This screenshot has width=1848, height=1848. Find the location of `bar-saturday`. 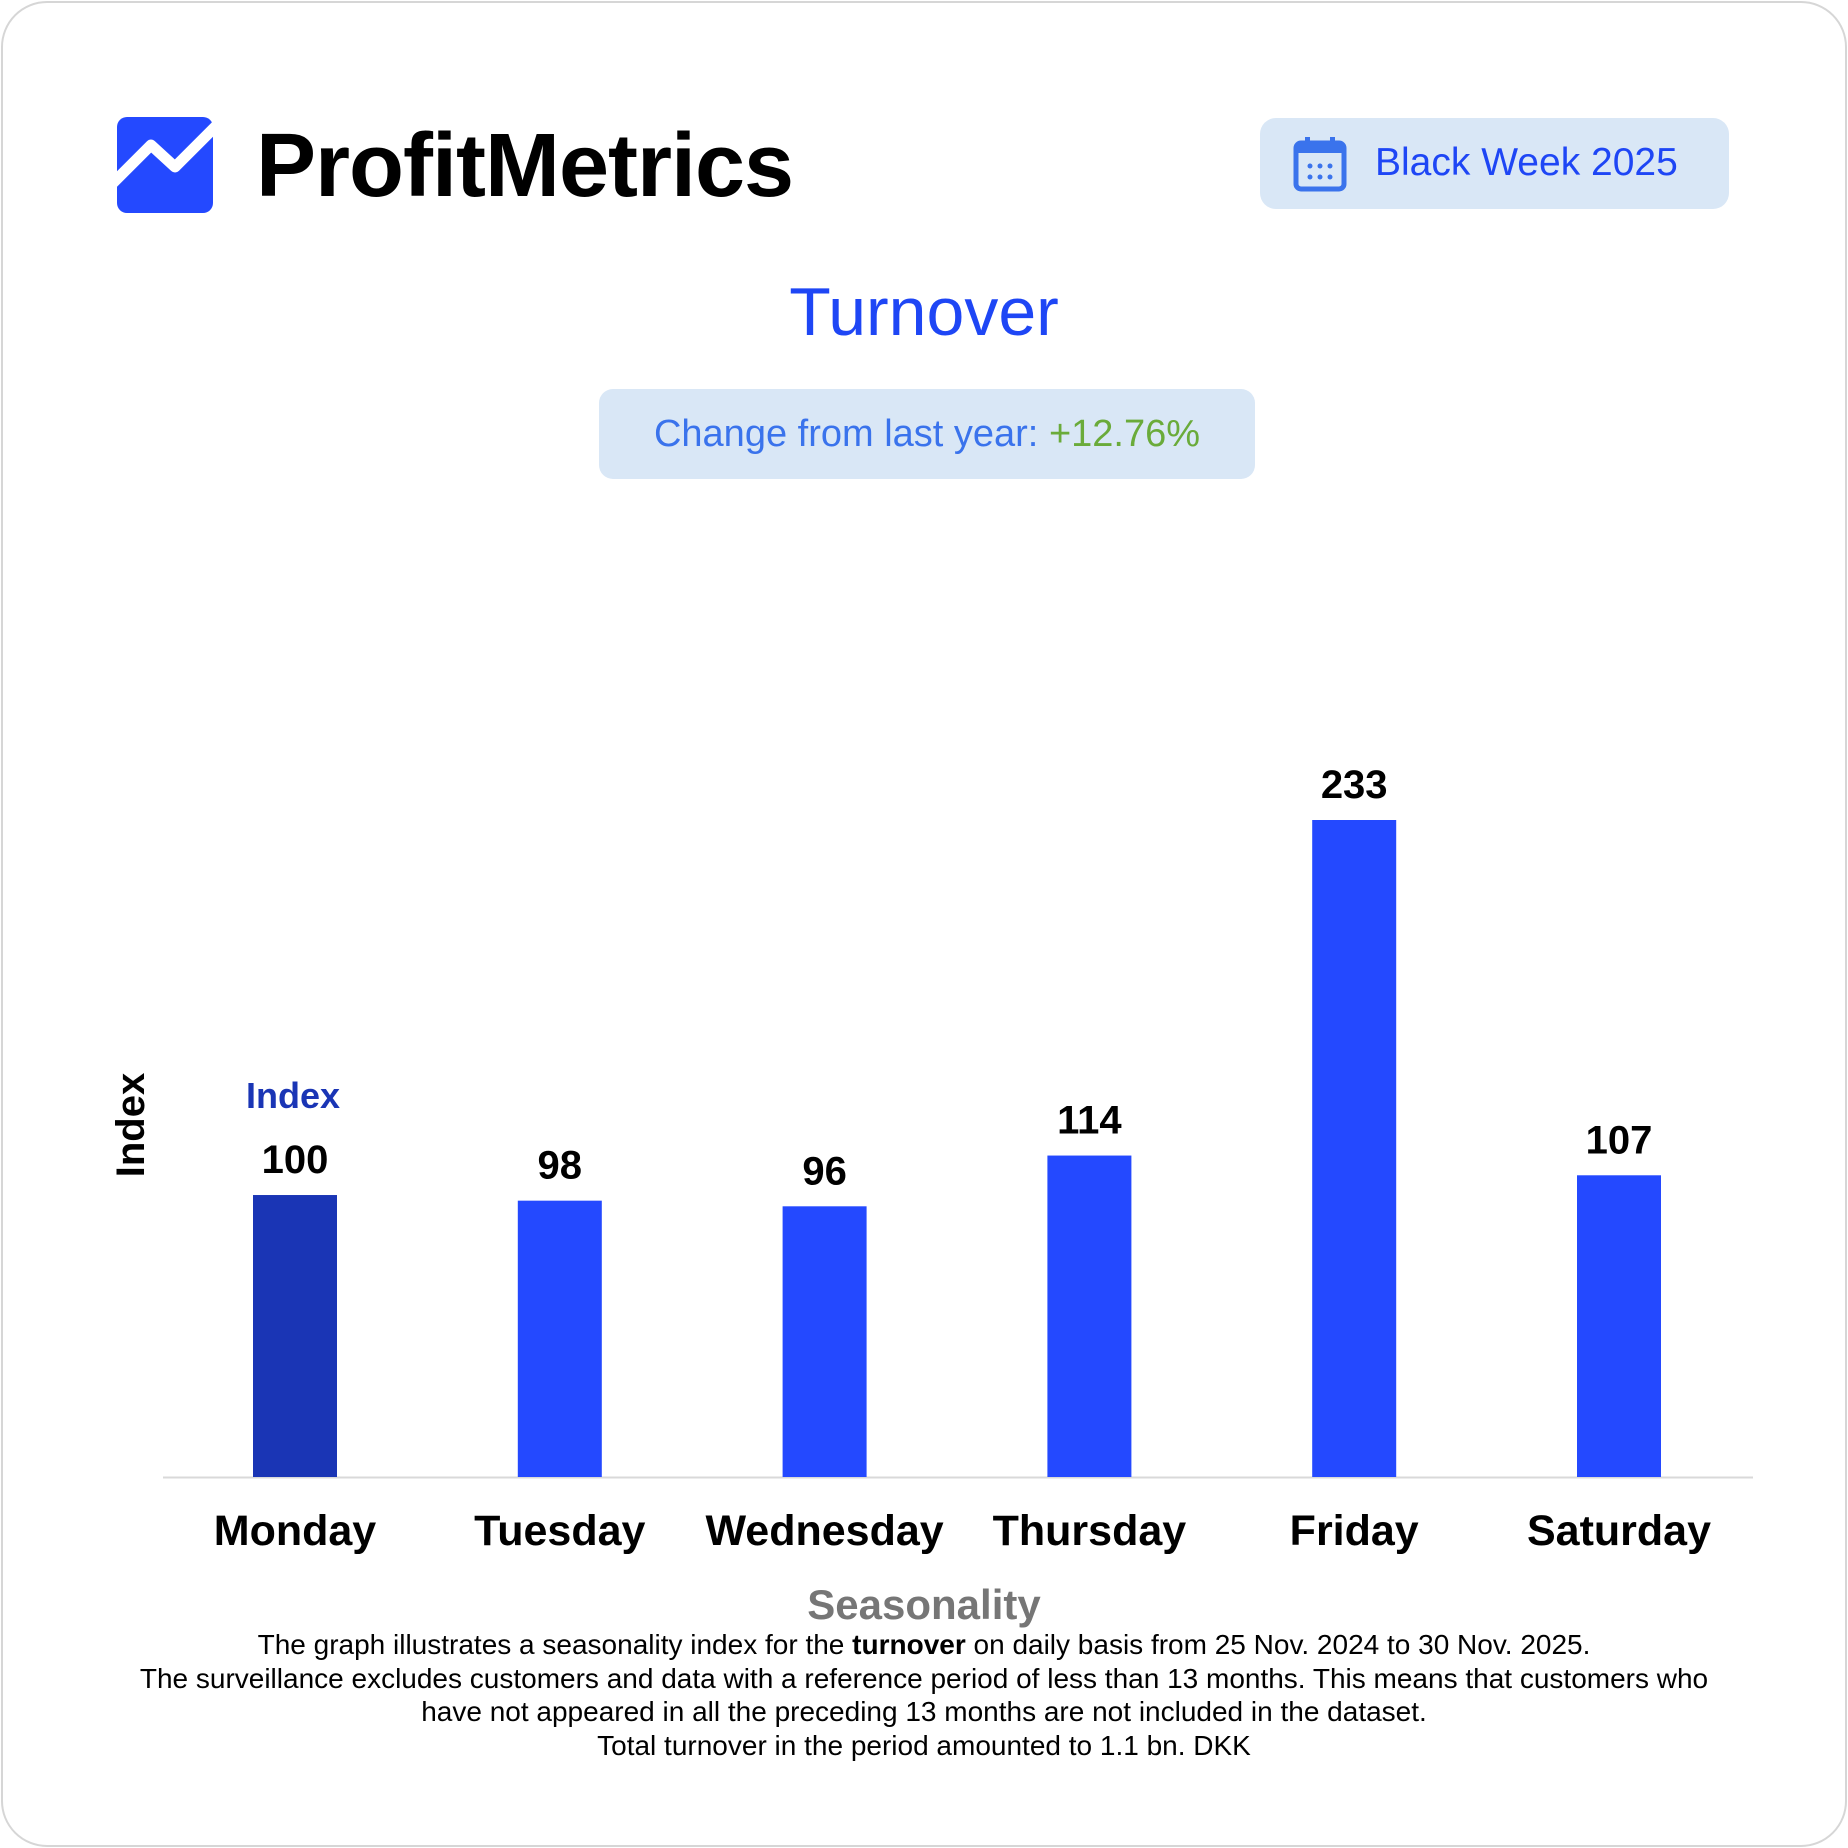

bar-saturday is located at coordinates (1619, 1326).